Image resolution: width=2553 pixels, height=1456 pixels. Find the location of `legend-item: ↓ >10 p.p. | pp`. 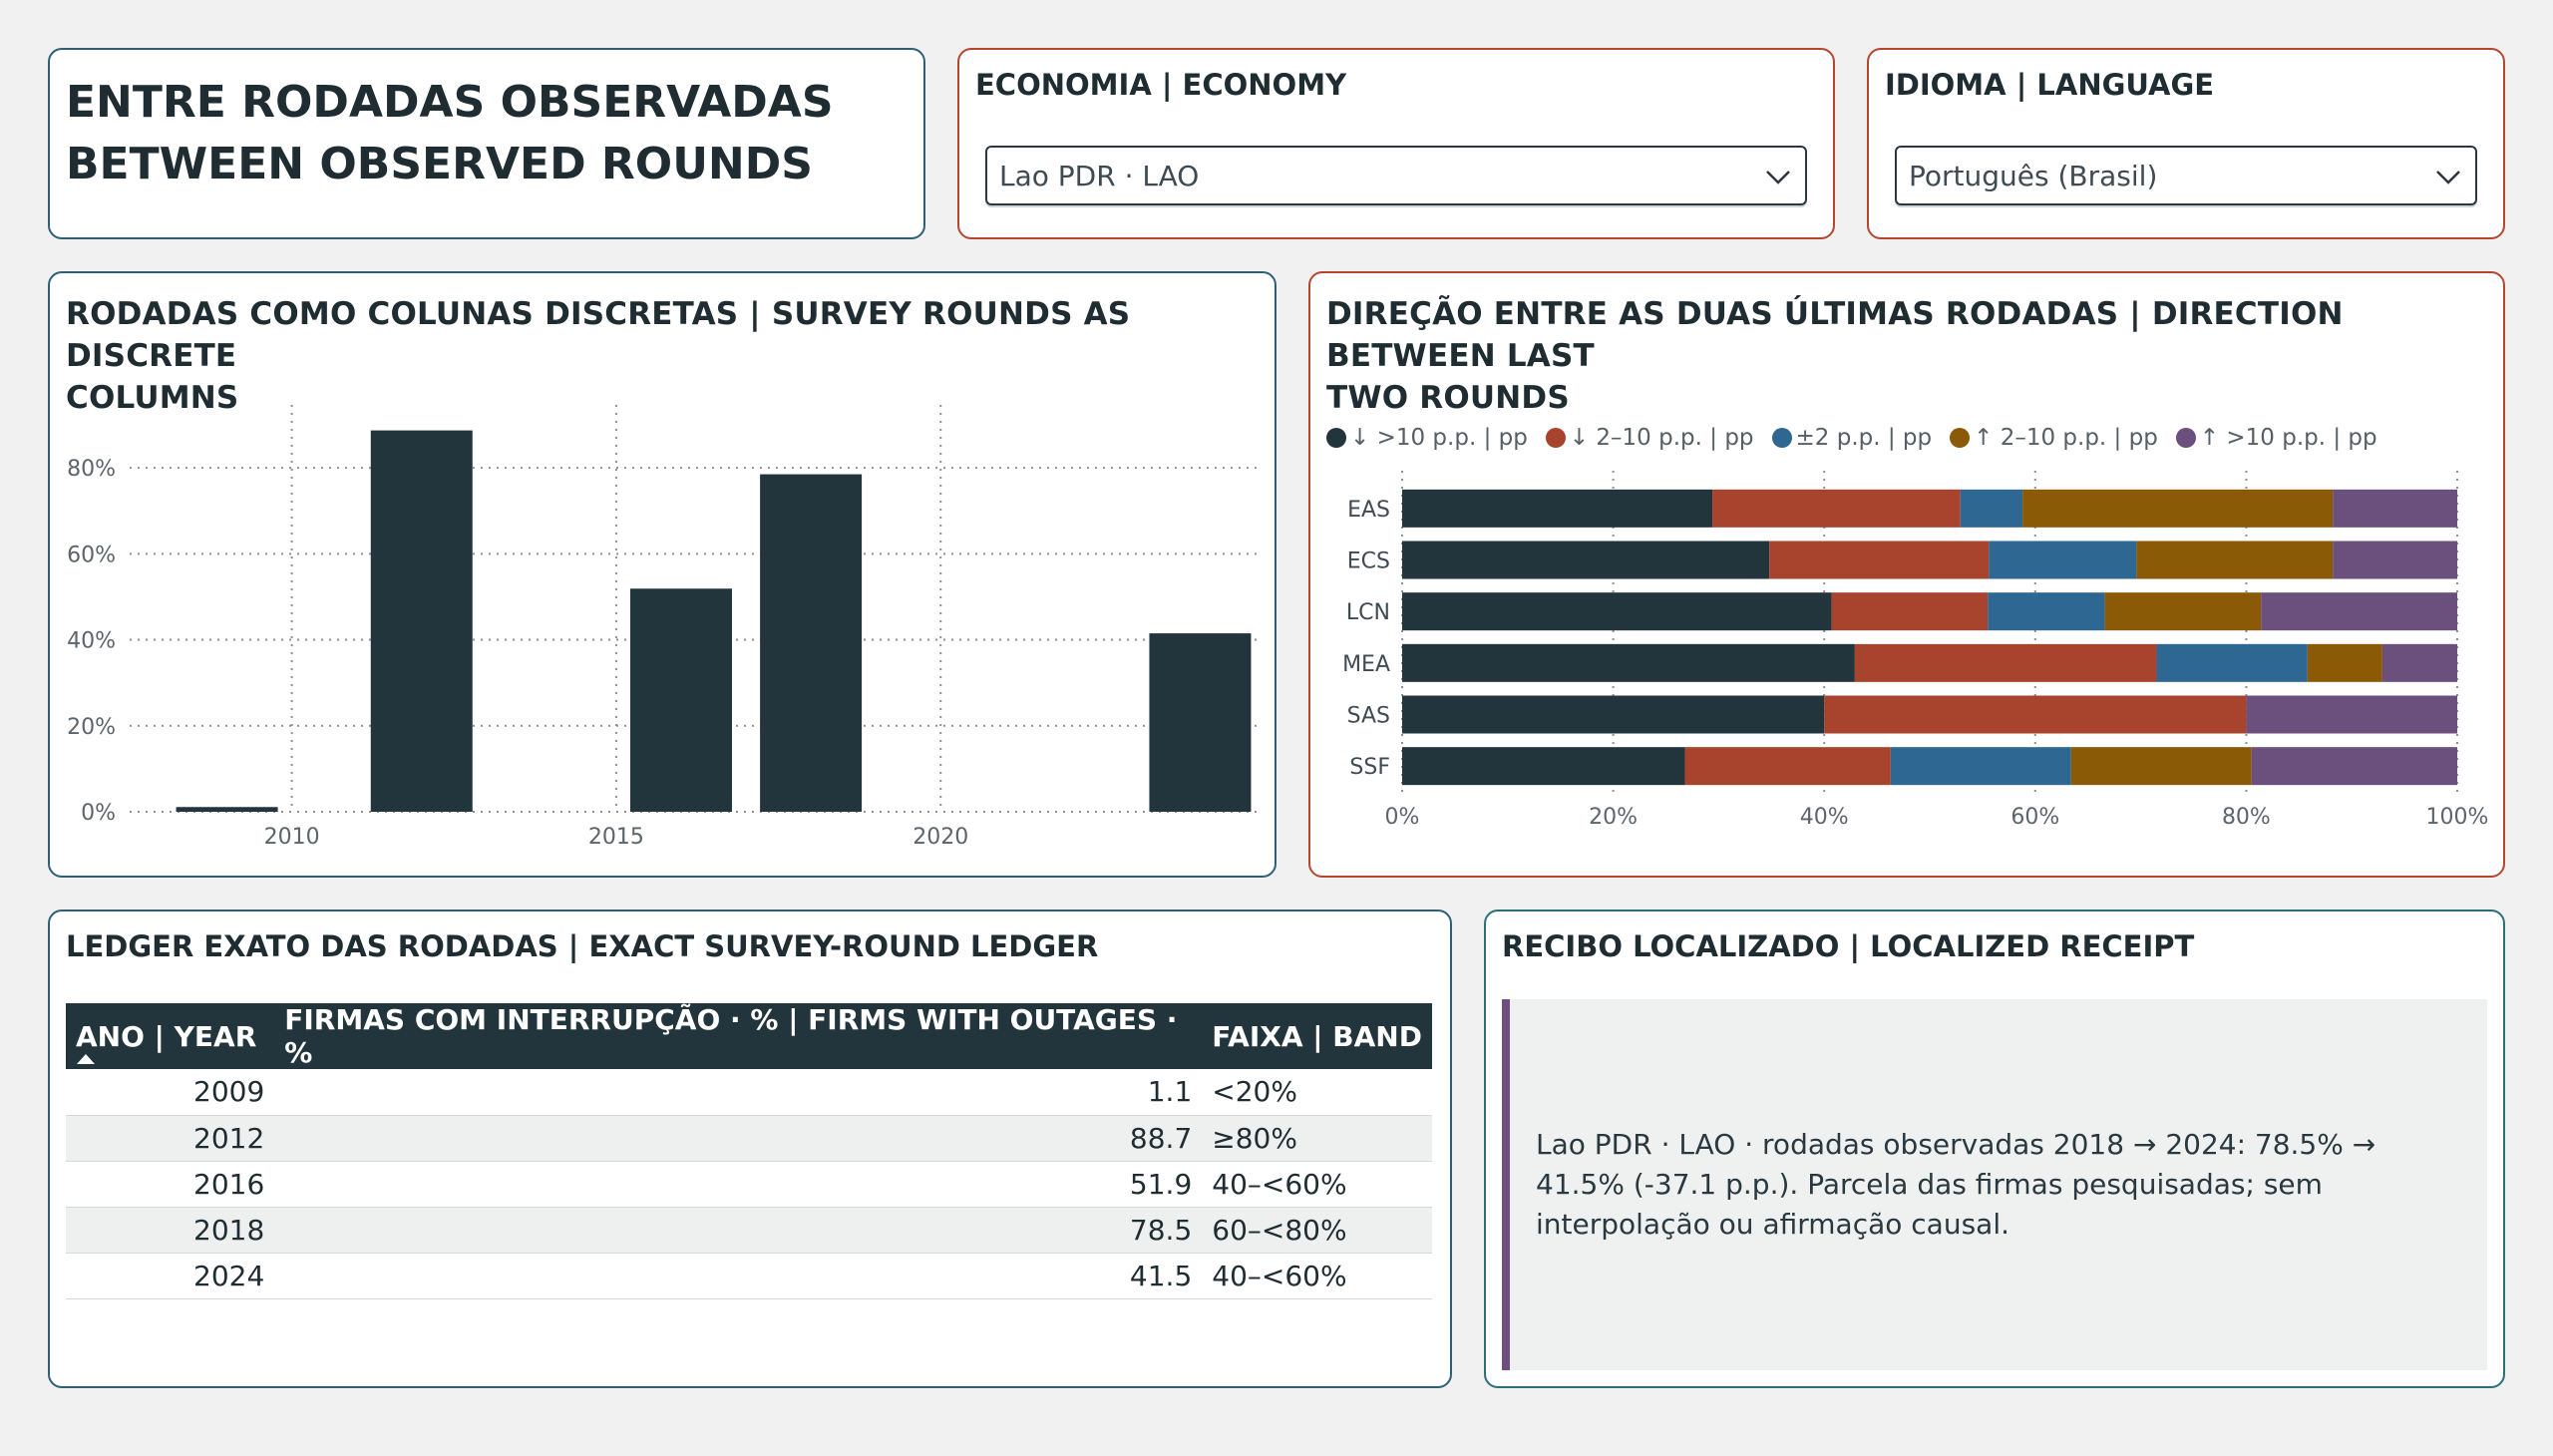

legend-item: ↓ >10 p.p. | pp is located at coordinates (1427, 438).